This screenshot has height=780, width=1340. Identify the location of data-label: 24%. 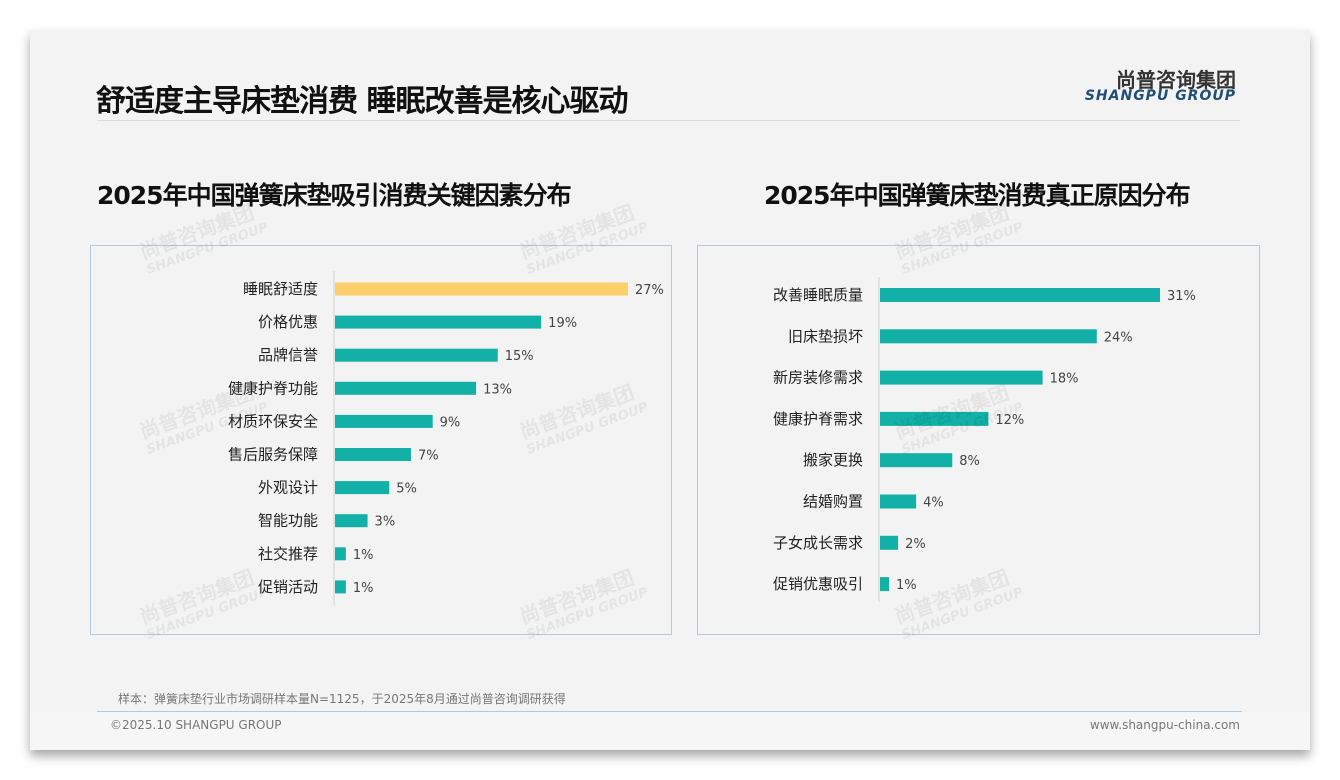
(1118, 337).